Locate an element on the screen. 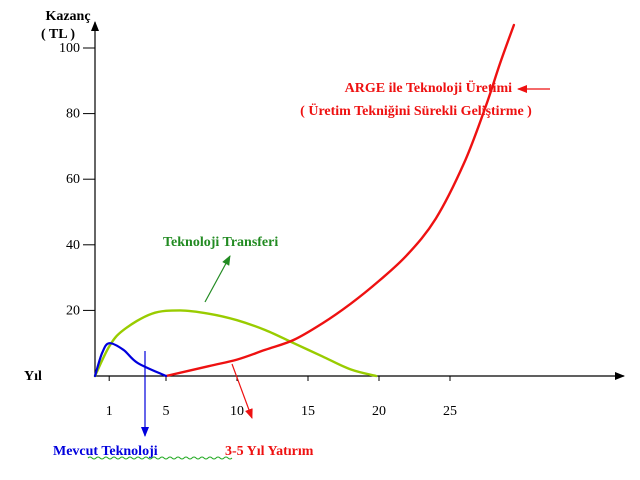 The image size is (640, 480). x-tick-label: 20 is located at coordinates (379, 411).